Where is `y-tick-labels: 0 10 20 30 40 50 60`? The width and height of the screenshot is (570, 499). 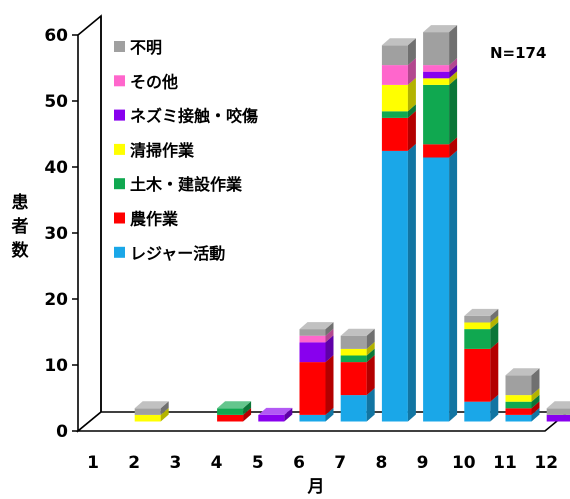
y-tick-labels: 0 10 20 30 40 50 60 is located at coordinates (61, 234).